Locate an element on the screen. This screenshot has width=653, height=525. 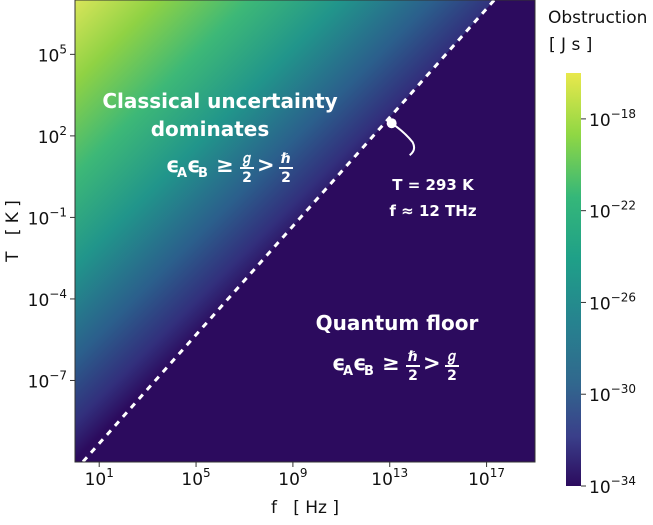
classical-formula: ϵ A ϵ B ≥ ℊ 2 > ℏ 2 is located at coordinates (229, 168).